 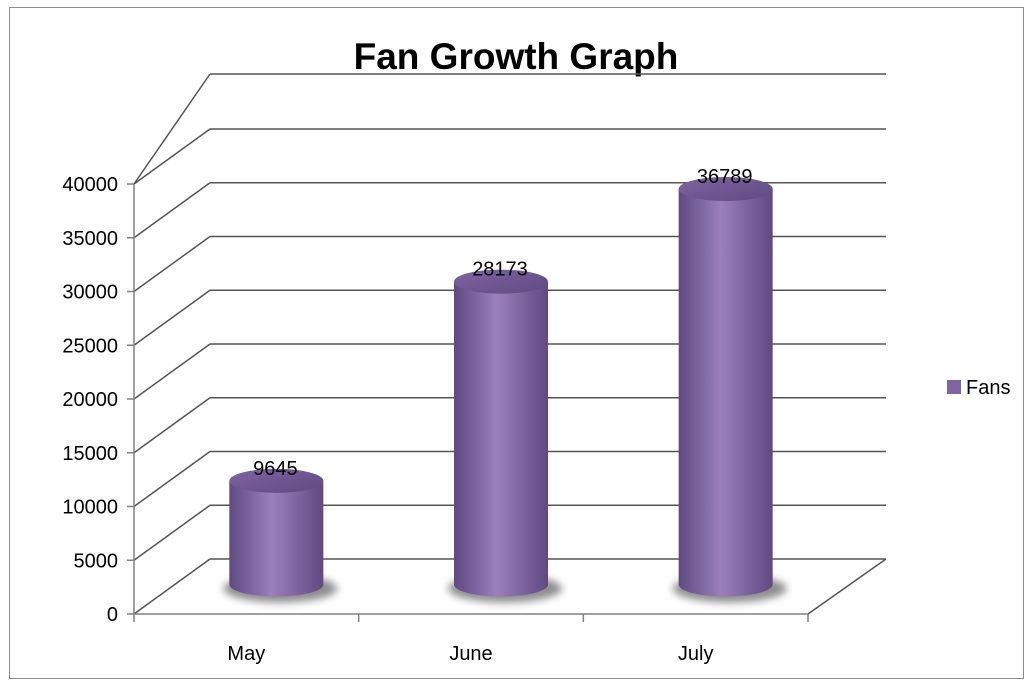 What do you see at coordinates (90, 346) in the screenshot?
I see `y-tick-label: 25000` at bounding box center [90, 346].